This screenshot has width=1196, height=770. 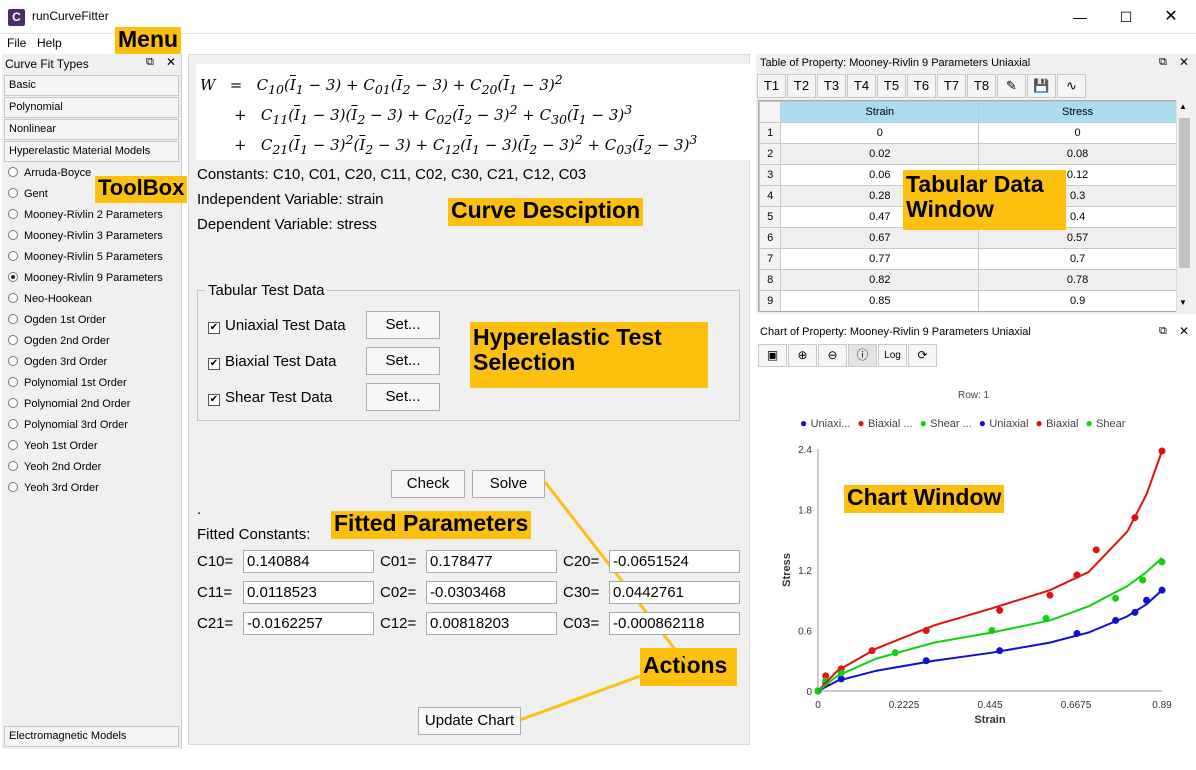 What do you see at coordinates (91, 151) in the screenshot?
I see `group-hyperelastic-material-models: Hyperelastic Material Models` at bounding box center [91, 151].